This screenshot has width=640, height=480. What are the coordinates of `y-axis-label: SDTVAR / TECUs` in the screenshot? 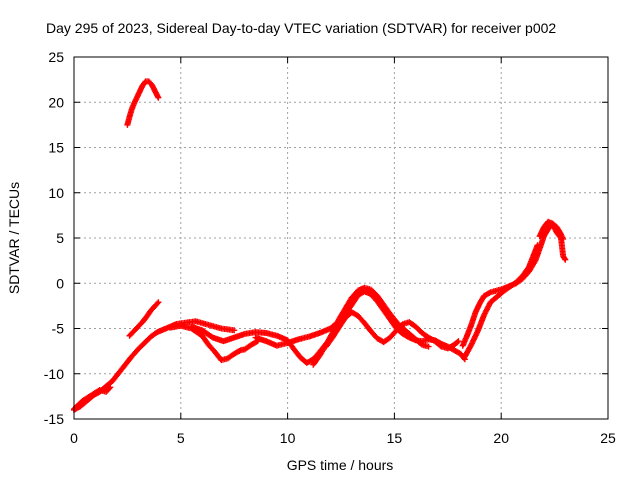 It's located at (14, 238).